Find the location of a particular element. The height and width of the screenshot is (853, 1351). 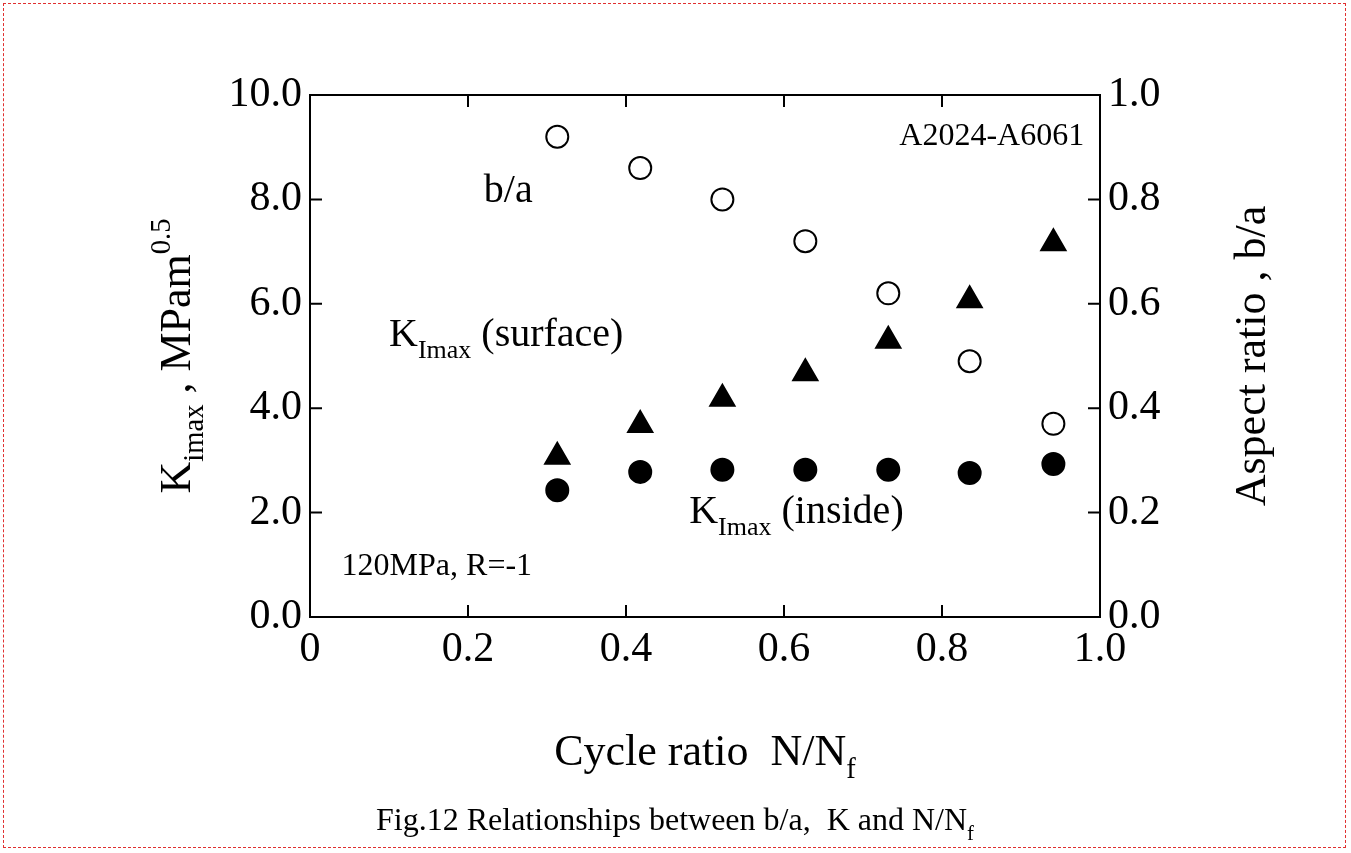

y2-tick-label: 0.6 is located at coordinates (1134, 300).